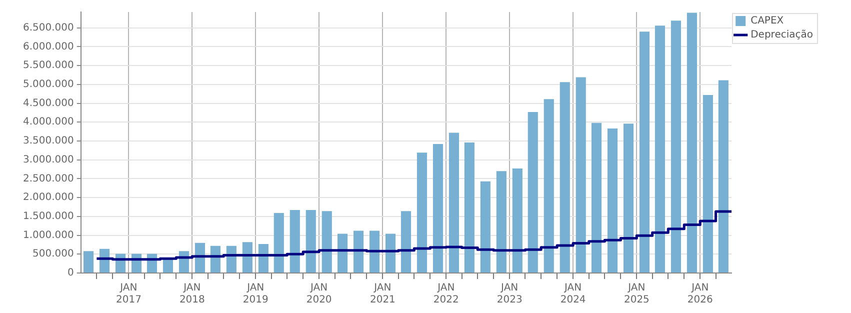  What do you see at coordinates (383, 294) in the screenshot?
I see `x-tick-label: JAN 2021` at bounding box center [383, 294].